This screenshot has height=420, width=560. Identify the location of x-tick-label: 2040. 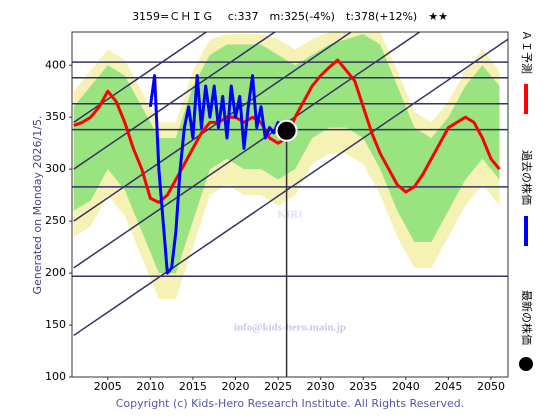
(406, 386).